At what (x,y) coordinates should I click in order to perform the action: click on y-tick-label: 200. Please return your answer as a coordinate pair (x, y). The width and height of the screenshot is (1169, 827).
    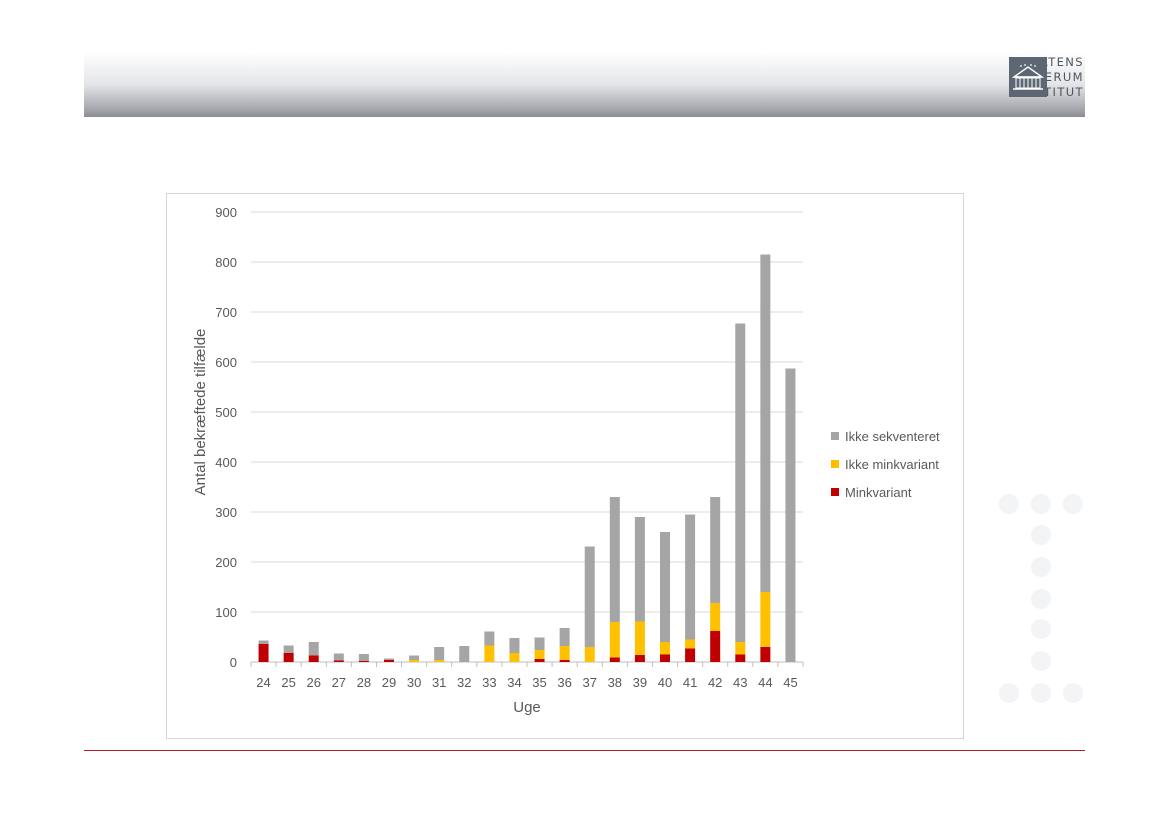
    Looking at the image, I should click on (226, 562).